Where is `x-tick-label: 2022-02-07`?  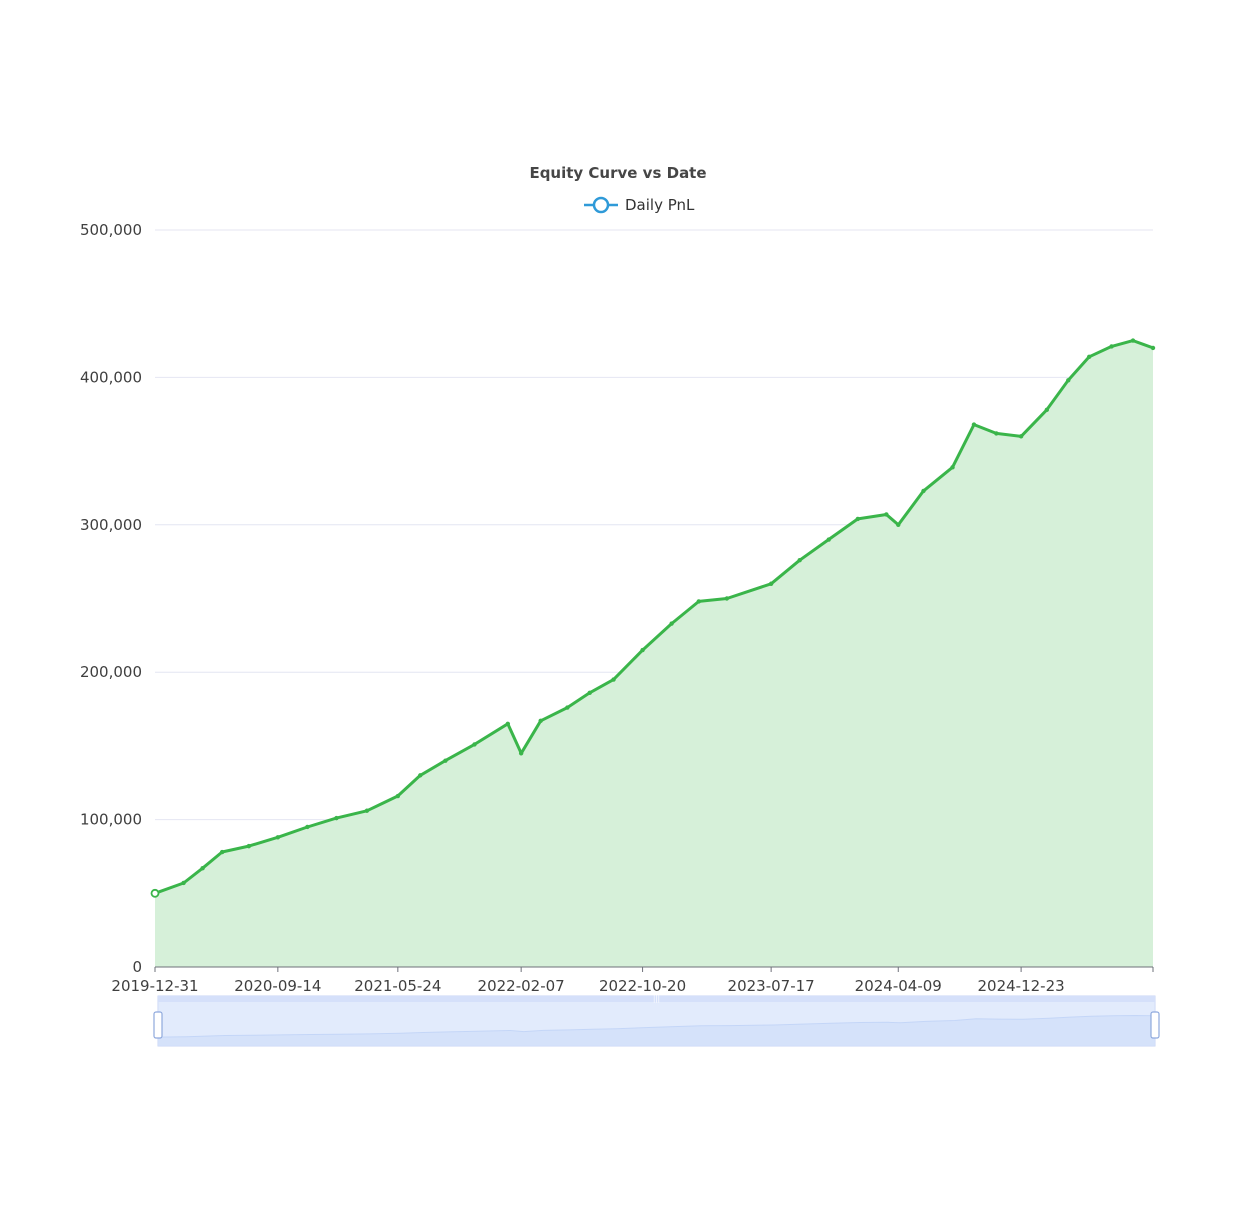 x-tick-label: 2022-02-07 is located at coordinates (521, 986).